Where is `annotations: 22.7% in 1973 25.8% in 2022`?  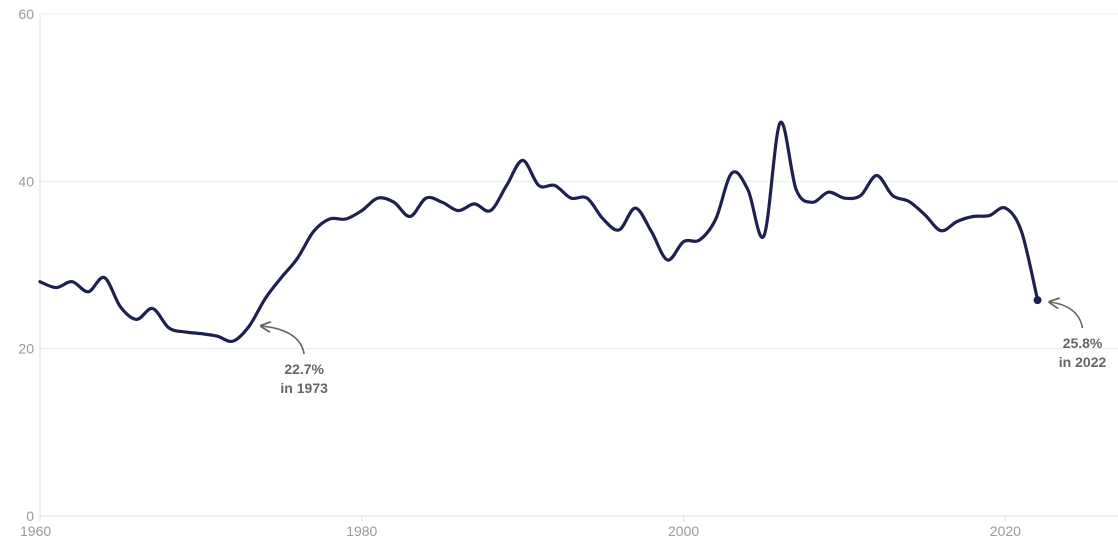 annotations: 22.7% in 1973 25.8% in 2022 is located at coordinates (684, 349).